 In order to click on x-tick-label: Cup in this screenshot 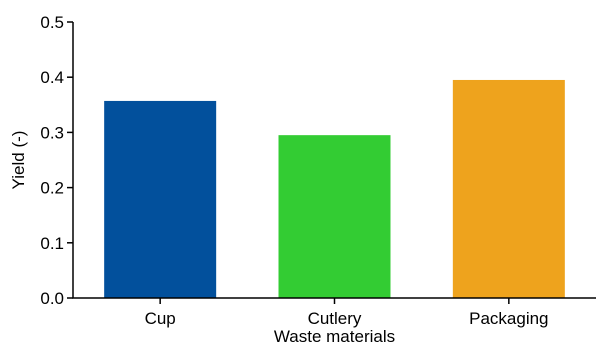, I will do `click(160, 318)`.